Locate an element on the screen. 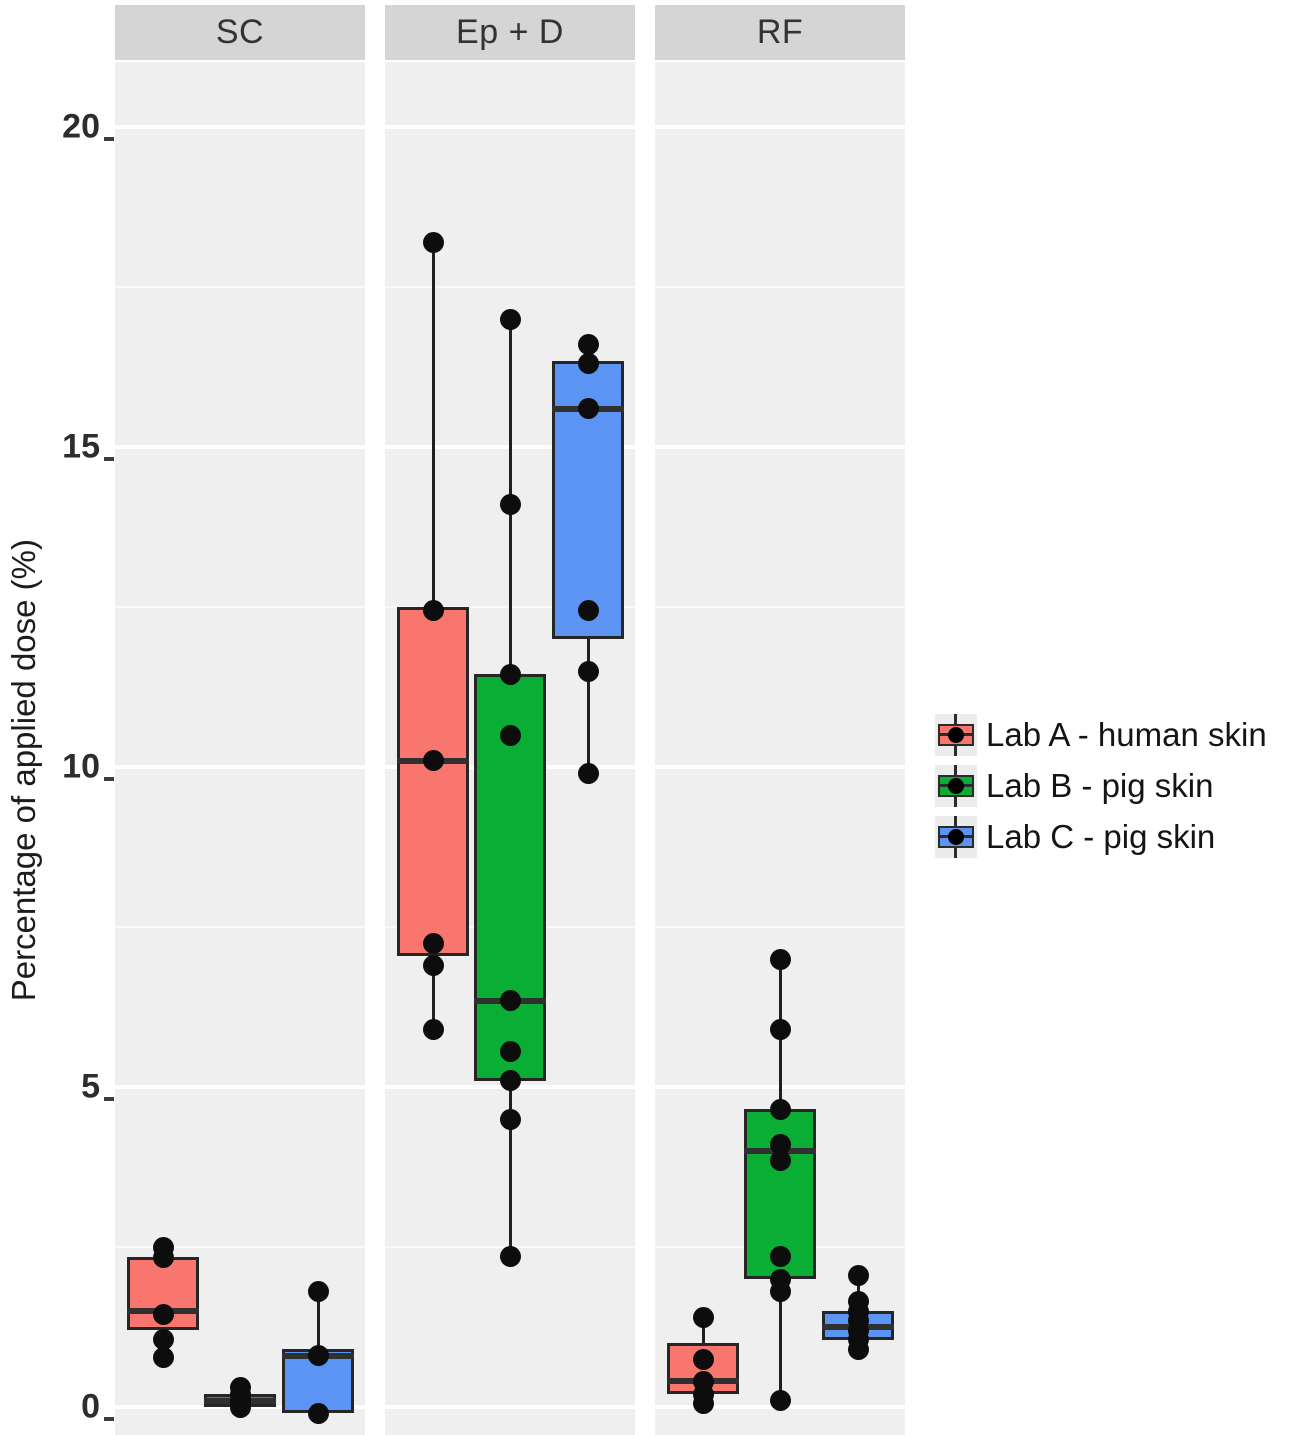 The height and width of the screenshot is (1435, 1305). y-tick-label: 5 is located at coordinates (90, 1086).